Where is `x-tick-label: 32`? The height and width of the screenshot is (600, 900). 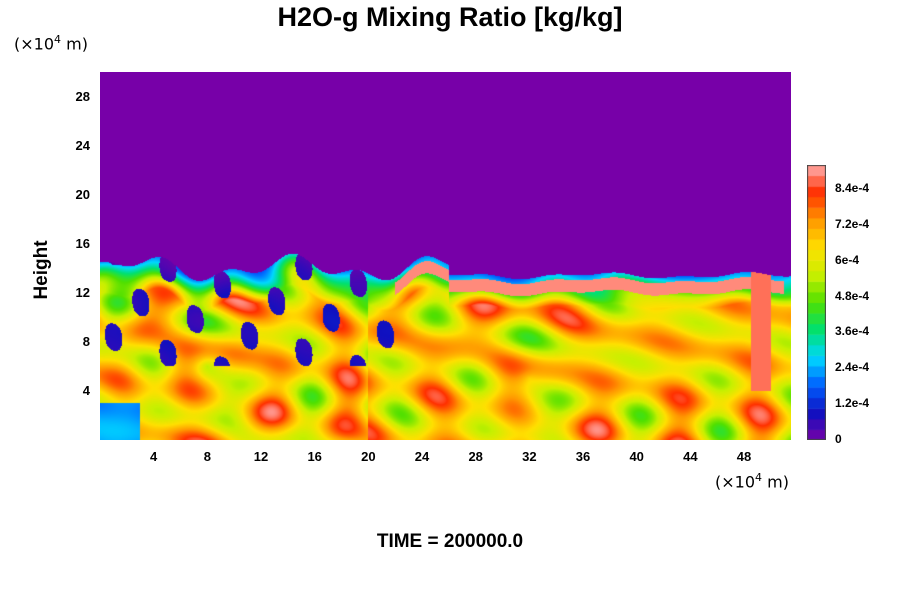 x-tick-label: 32 is located at coordinates (529, 456).